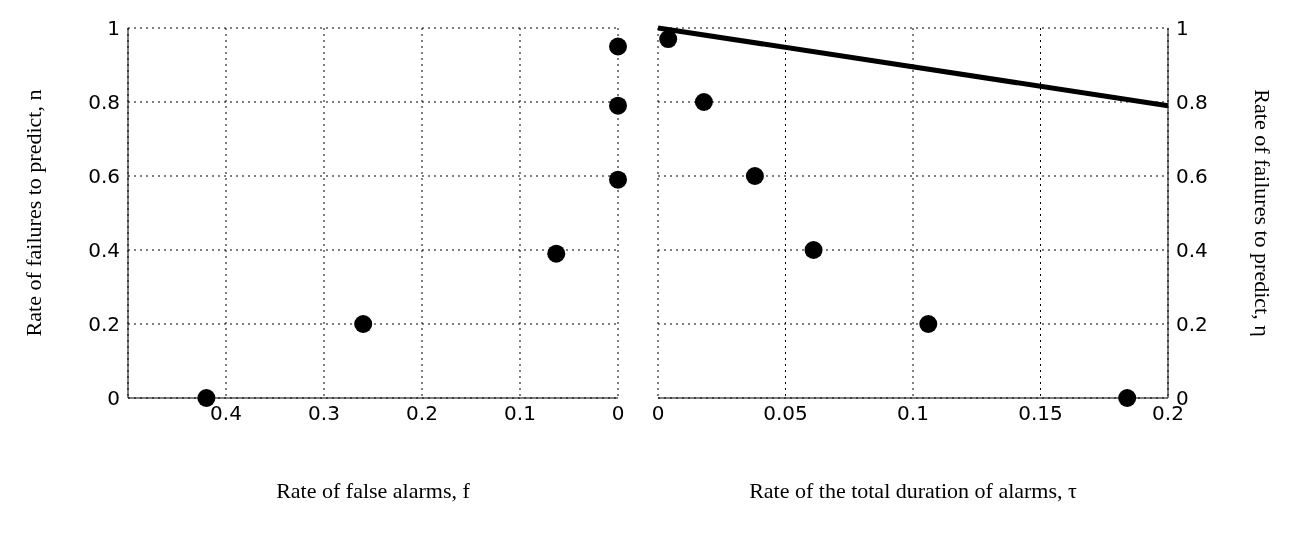 The height and width of the screenshot is (542, 1302). What do you see at coordinates (913, 490) in the screenshot?
I see `x-axis-title: Rate of the total duration of alarms, τ` at bounding box center [913, 490].